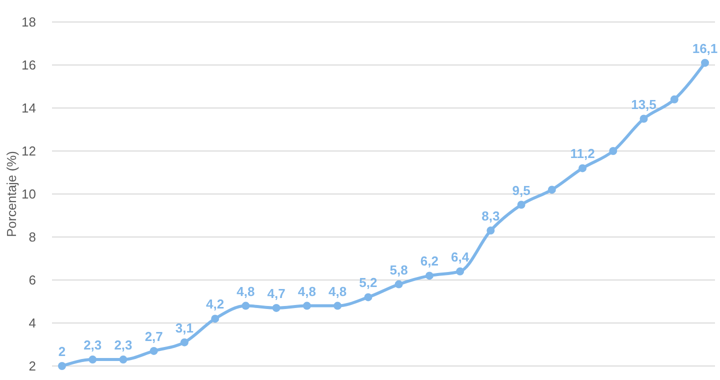  What do you see at coordinates (582, 154) in the screenshot?
I see `data-label: 11,2` at bounding box center [582, 154].